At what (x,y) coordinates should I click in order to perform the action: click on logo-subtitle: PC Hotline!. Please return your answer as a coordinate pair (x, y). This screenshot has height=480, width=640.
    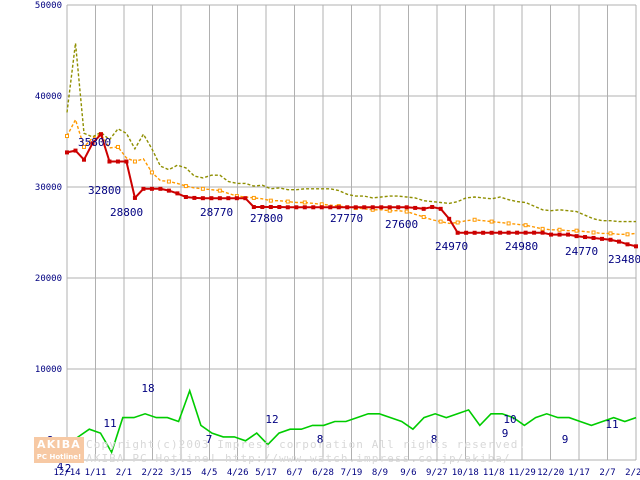
    Looking at the image, I should click on (59, 457).